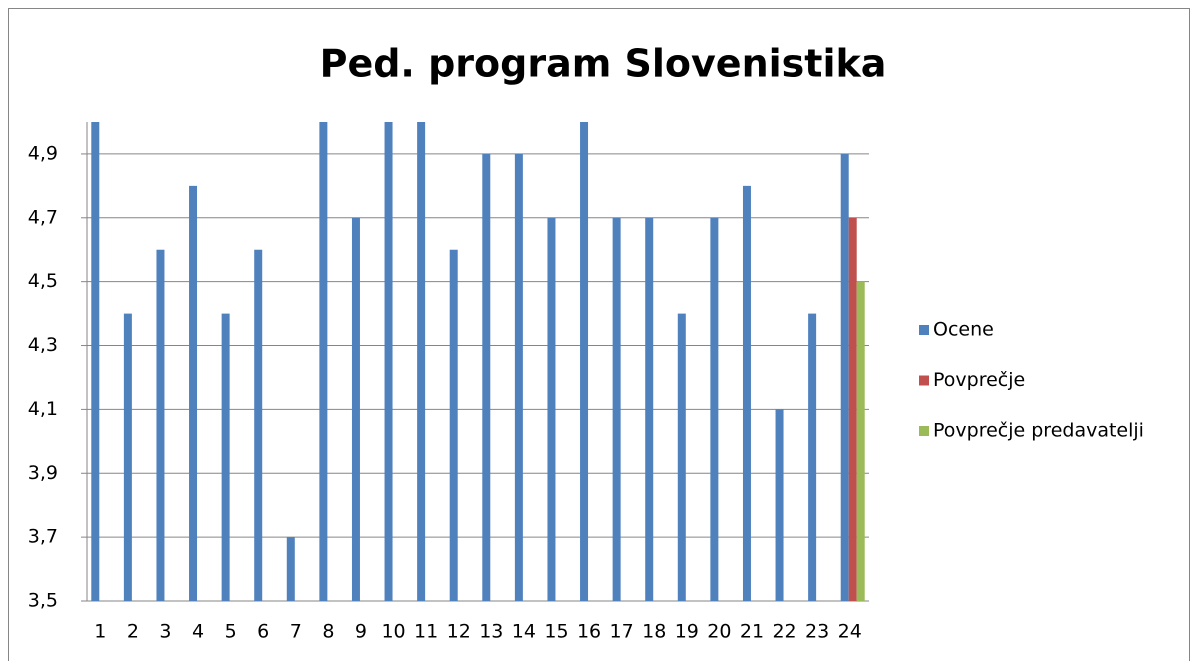 The image size is (1199, 661). Describe the element at coordinates (198, 632) in the screenshot. I see `x-tick-label: 4` at that location.